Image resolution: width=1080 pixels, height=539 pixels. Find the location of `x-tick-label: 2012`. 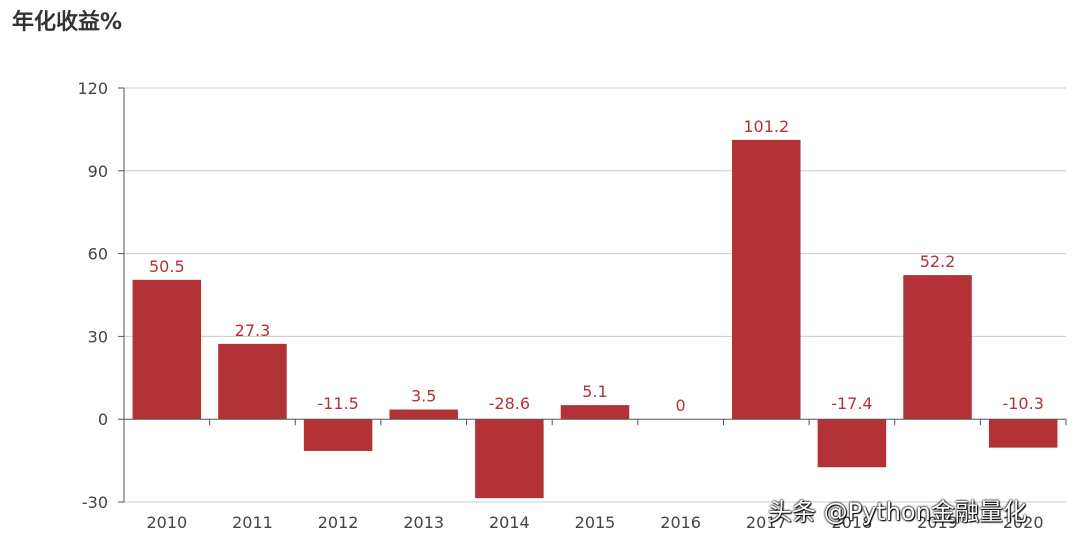

x-tick-label: 2012 is located at coordinates (338, 522).